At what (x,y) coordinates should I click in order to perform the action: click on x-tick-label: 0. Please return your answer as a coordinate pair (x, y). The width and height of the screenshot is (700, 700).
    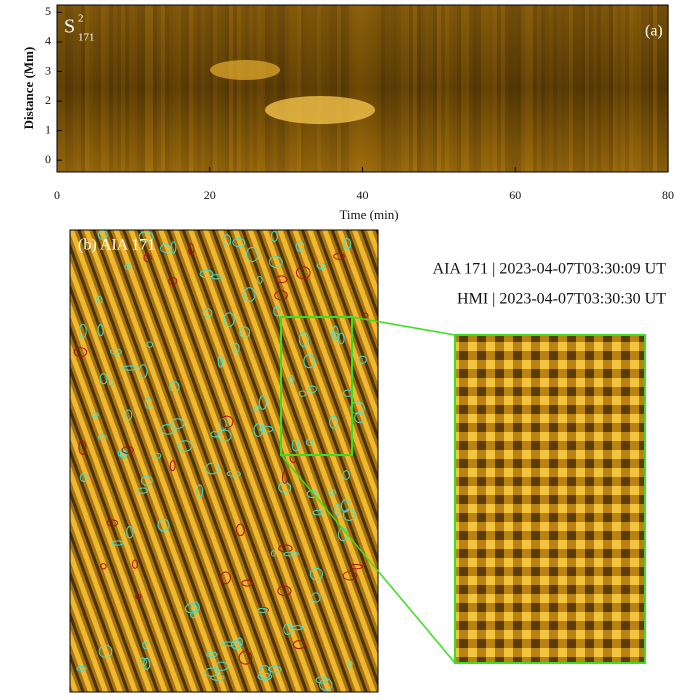
    Looking at the image, I should click on (57, 195).